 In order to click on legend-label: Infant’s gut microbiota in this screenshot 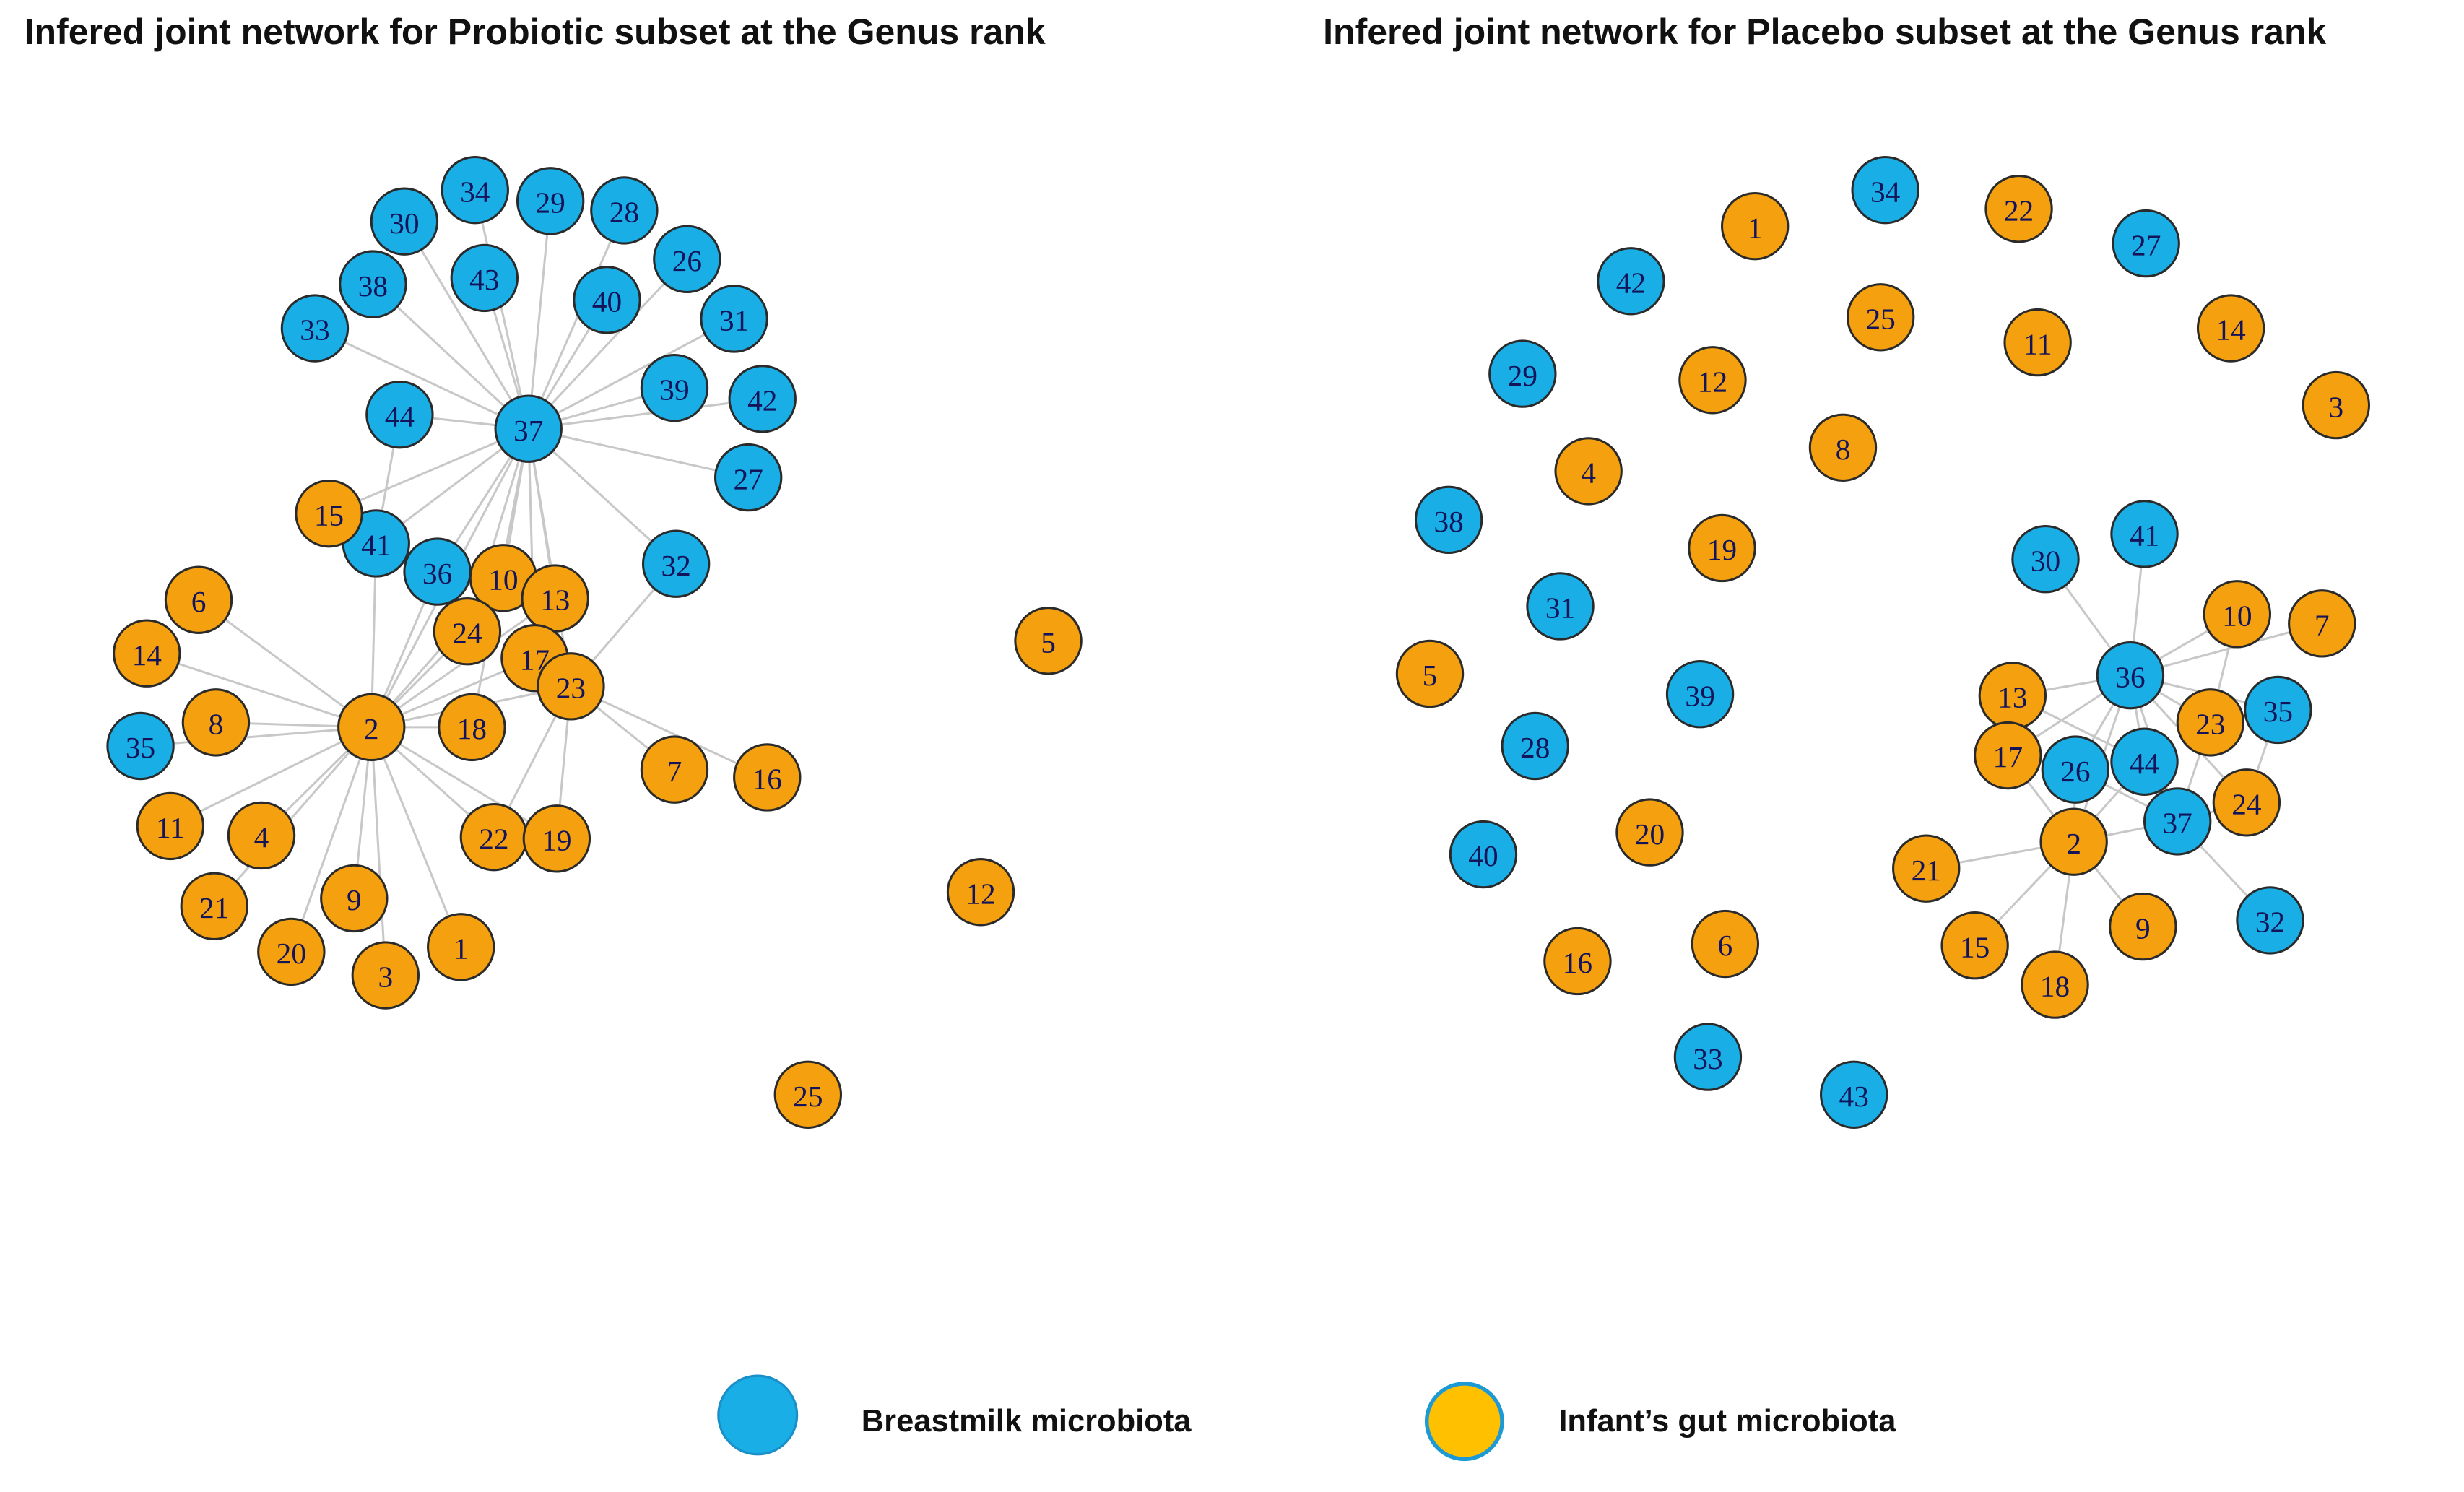, I will do `click(1727, 1421)`.